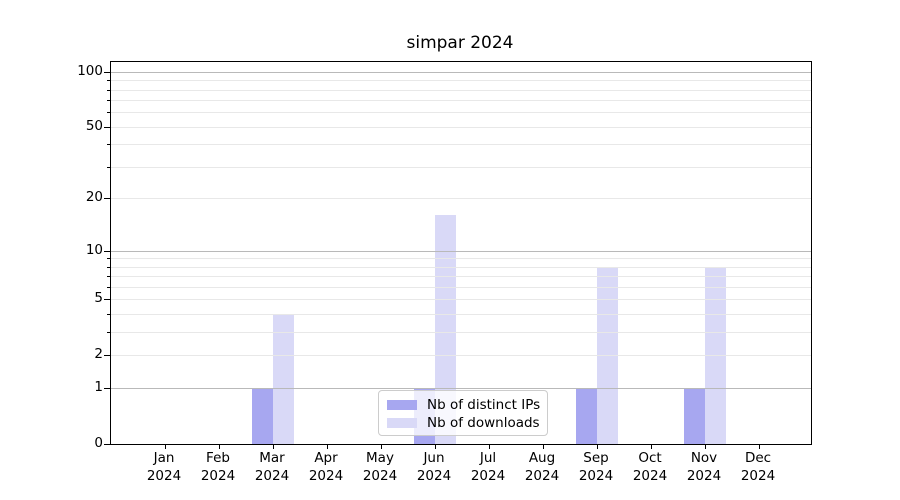  What do you see at coordinates (381, 446) in the screenshot?
I see `x-tick-may` at bounding box center [381, 446].